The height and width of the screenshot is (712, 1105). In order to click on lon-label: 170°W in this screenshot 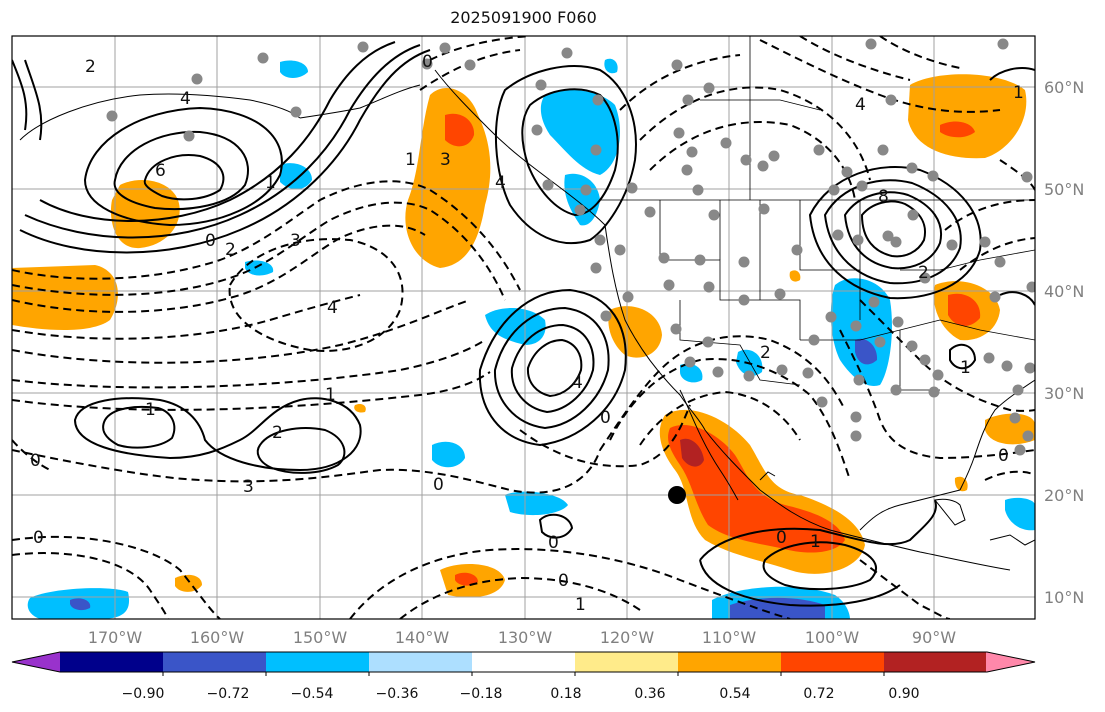, I will do `click(115, 637)`.